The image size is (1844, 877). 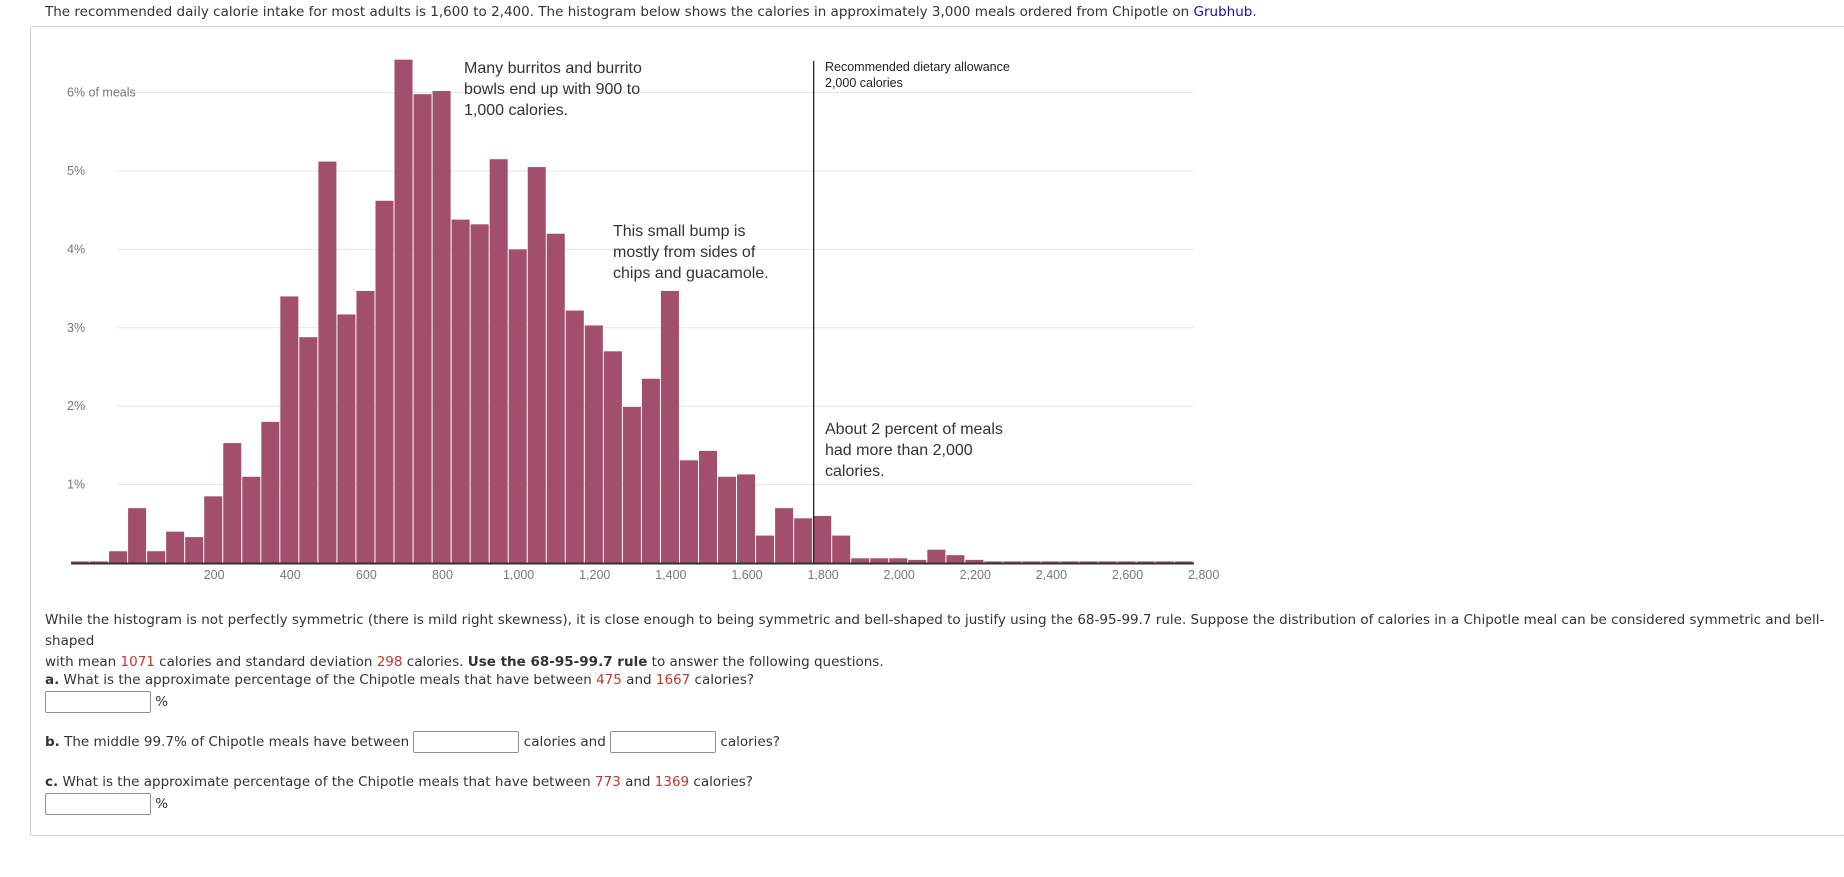 I want to click on annotation-over2000-3: calories., so click(x=855, y=471).